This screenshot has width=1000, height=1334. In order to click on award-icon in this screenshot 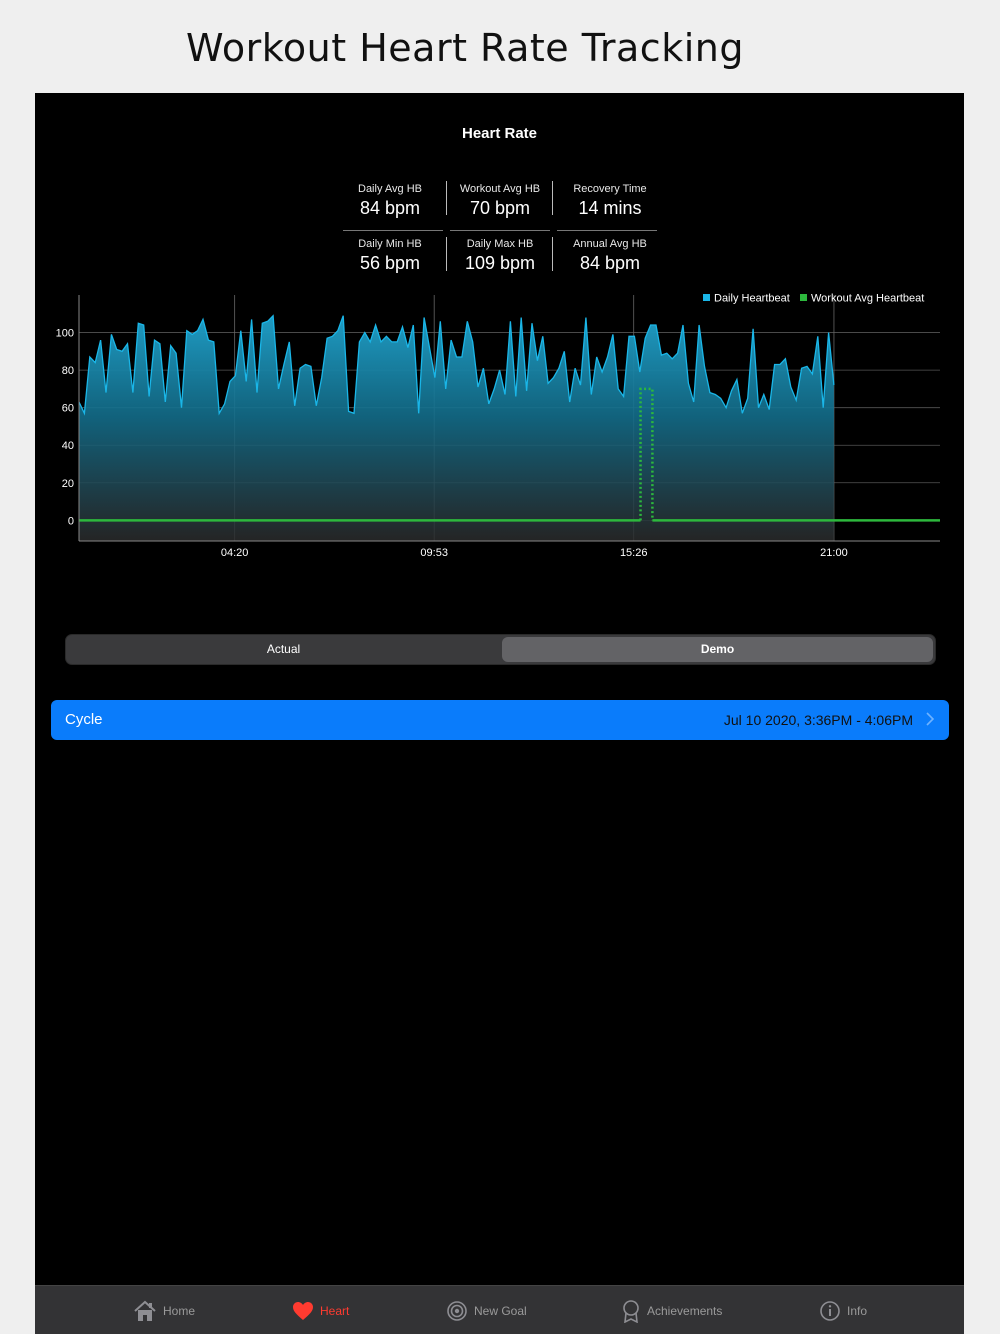, I will do `click(631, 1311)`.